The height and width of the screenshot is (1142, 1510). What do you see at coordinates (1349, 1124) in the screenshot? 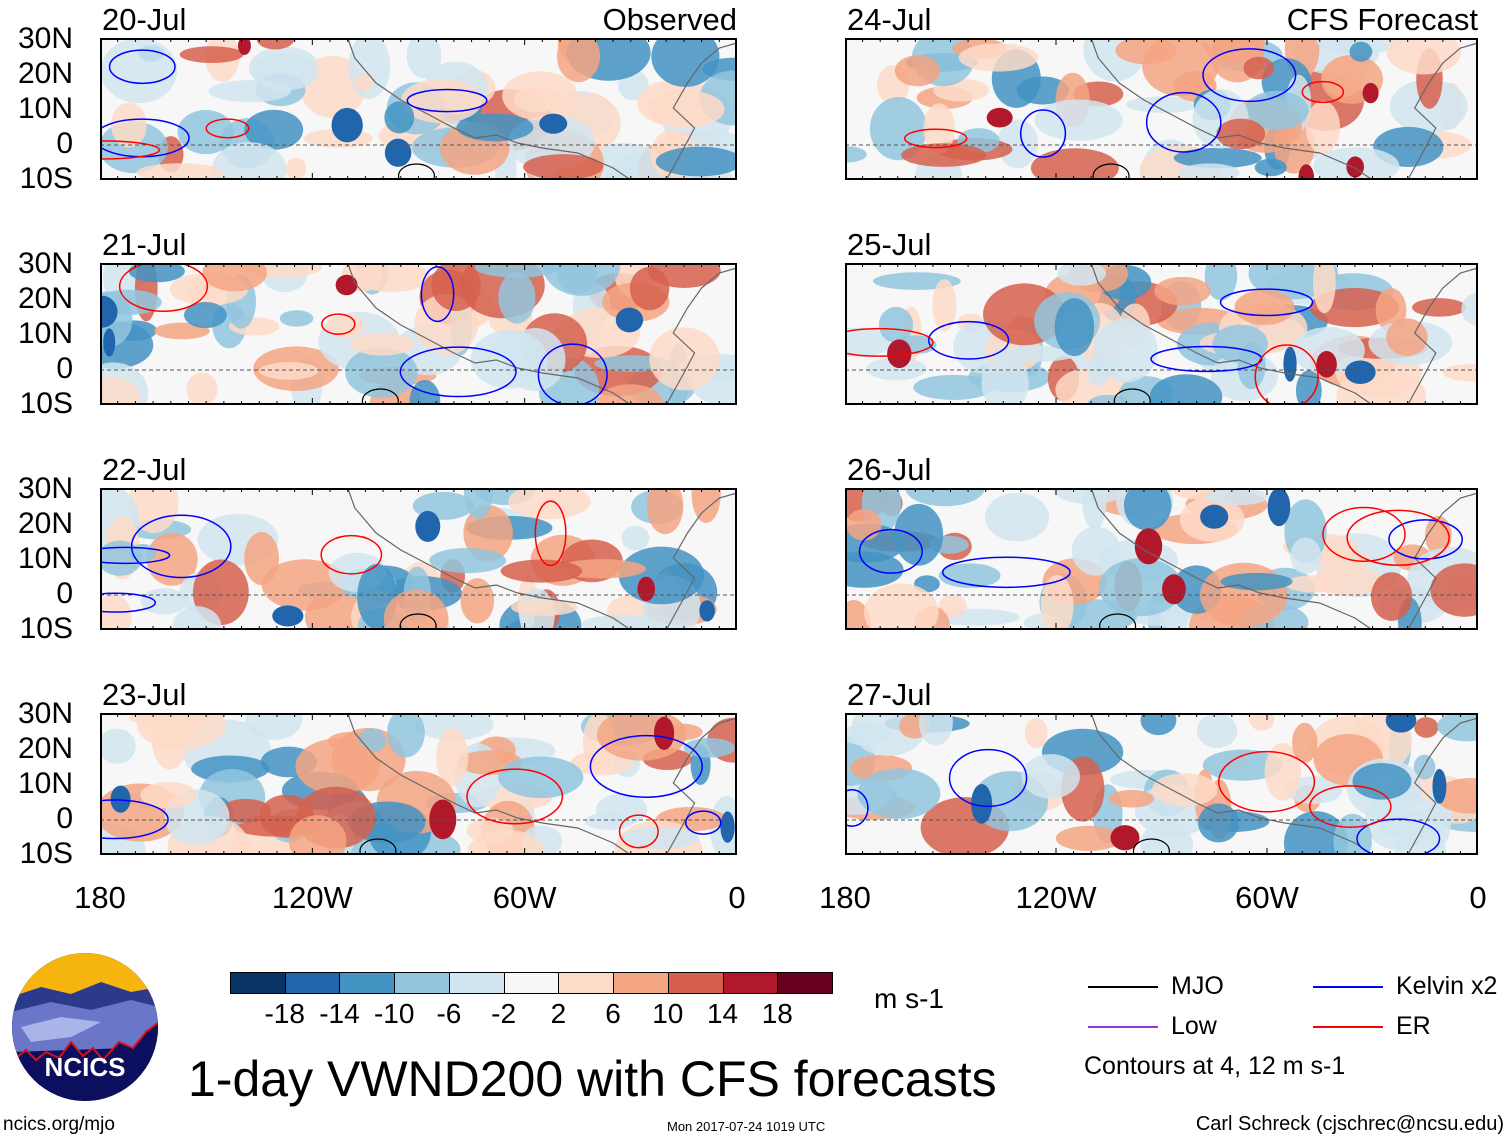
I see `footer-credit: Carl Schreck (cjschrec@ncsu.edu)` at bounding box center [1349, 1124].